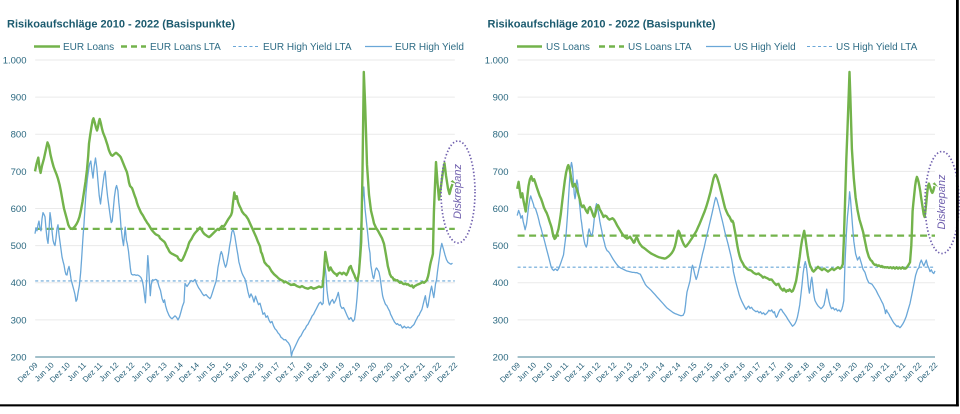  Describe the element at coordinates (765, 47) in the screenshot. I see `svg-text: US High Yield` at that location.